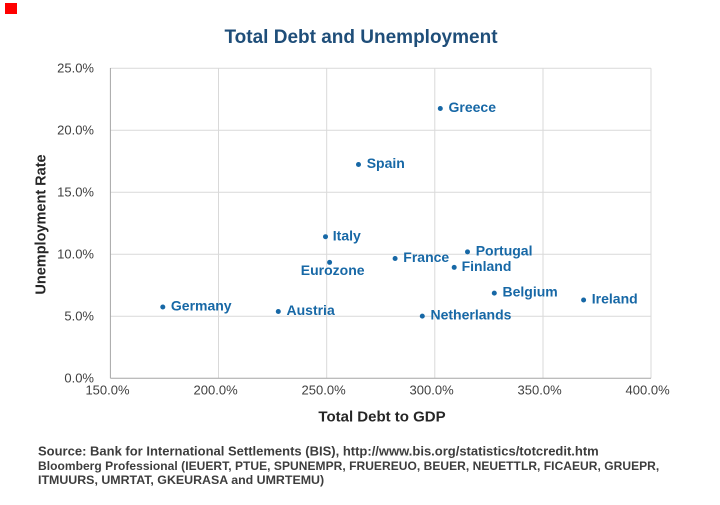 The height and width of the screenshot is (505, 720). What do you see at coordinates (216, 389) in the screenshot?
I see `svg-text: 200.0%` at bounding box center [216, 389].